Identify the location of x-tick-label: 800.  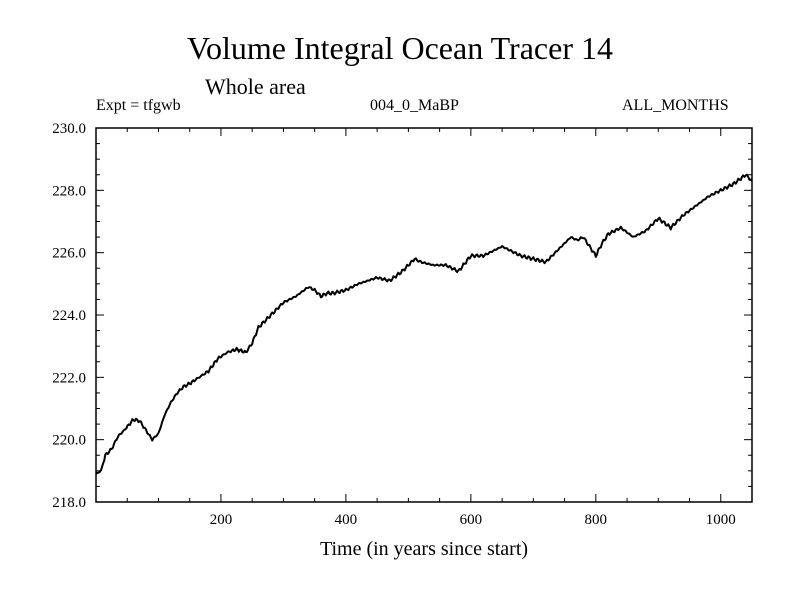
(596, 520).